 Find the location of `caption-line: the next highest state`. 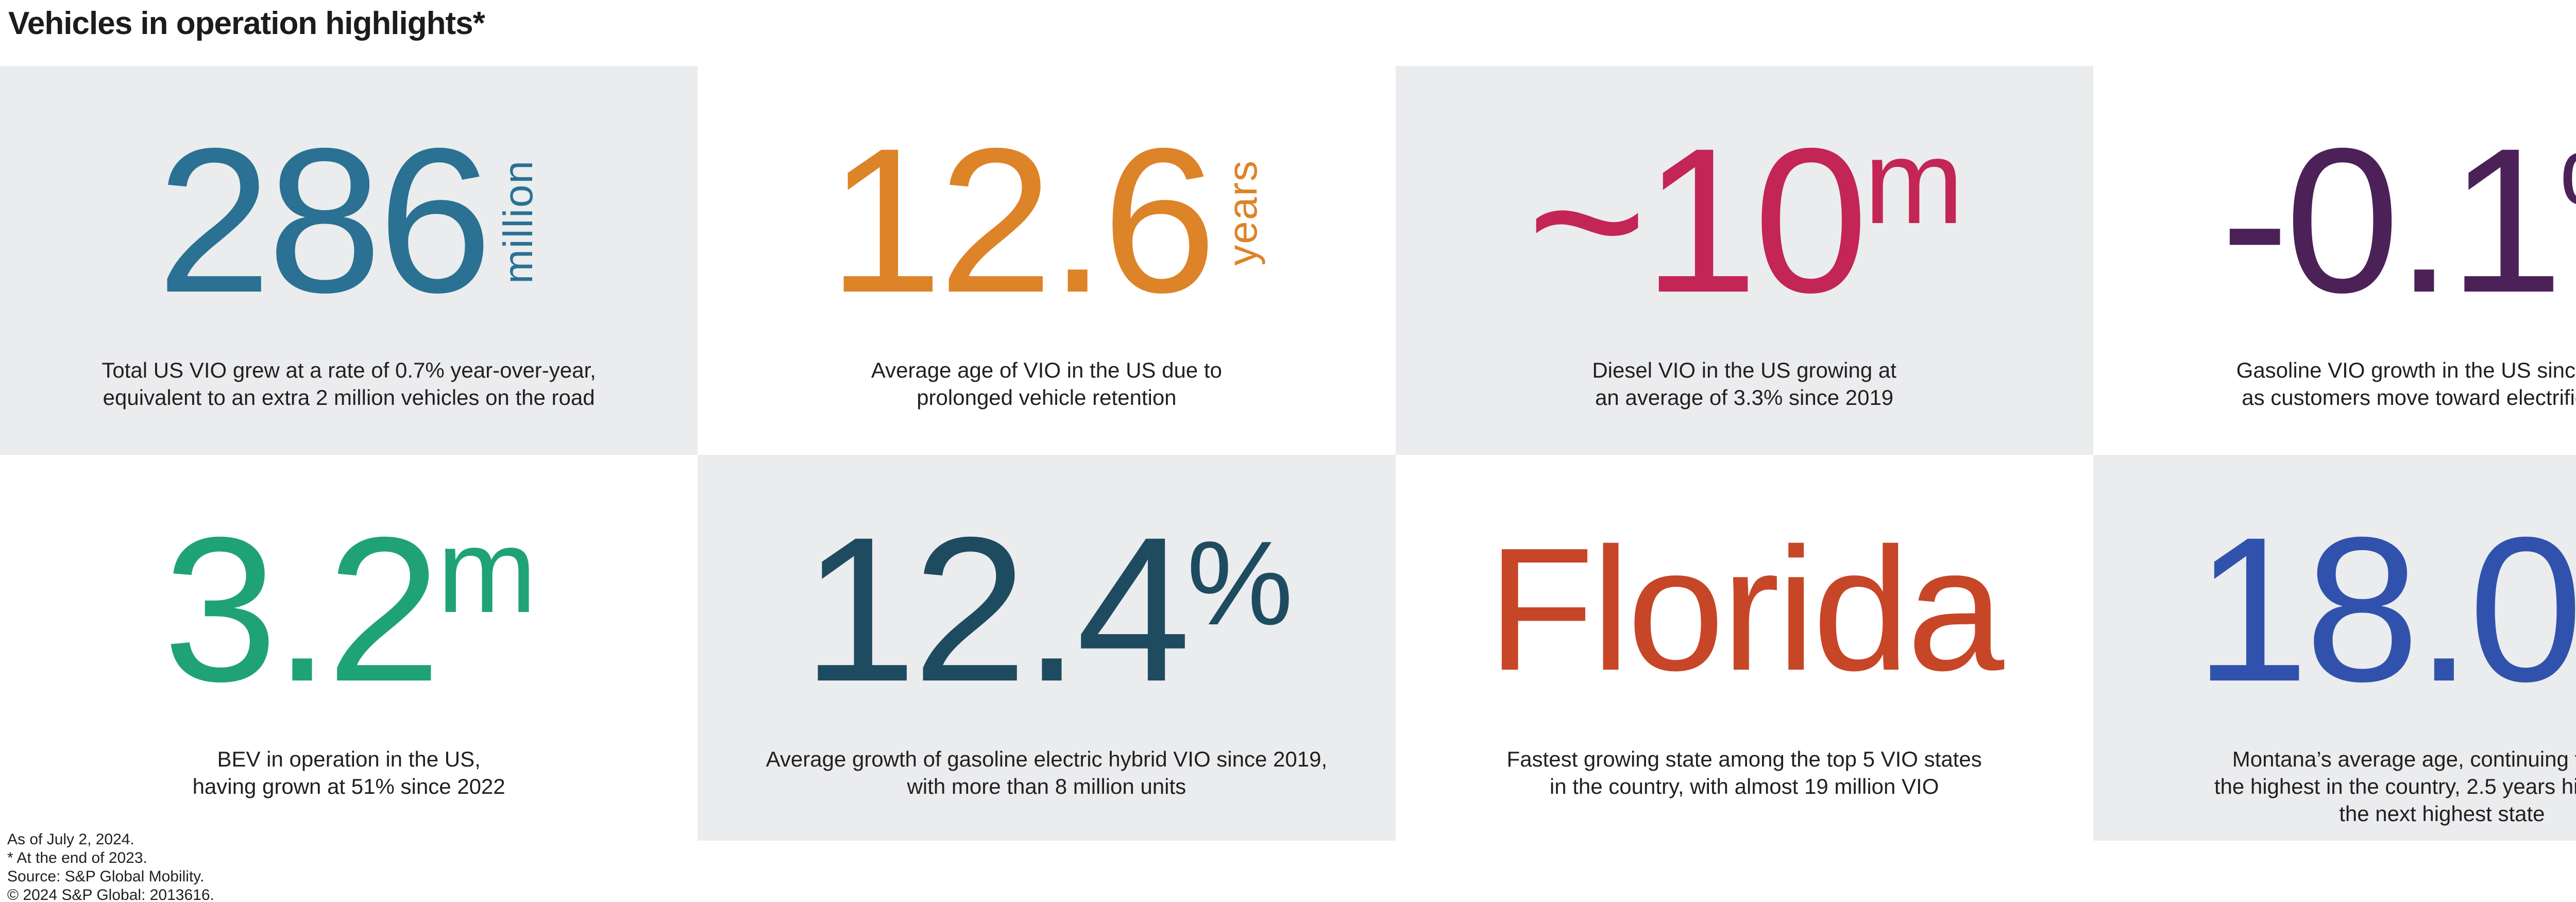

caption-line: the next highest state is located at coordinates (2442, 814).